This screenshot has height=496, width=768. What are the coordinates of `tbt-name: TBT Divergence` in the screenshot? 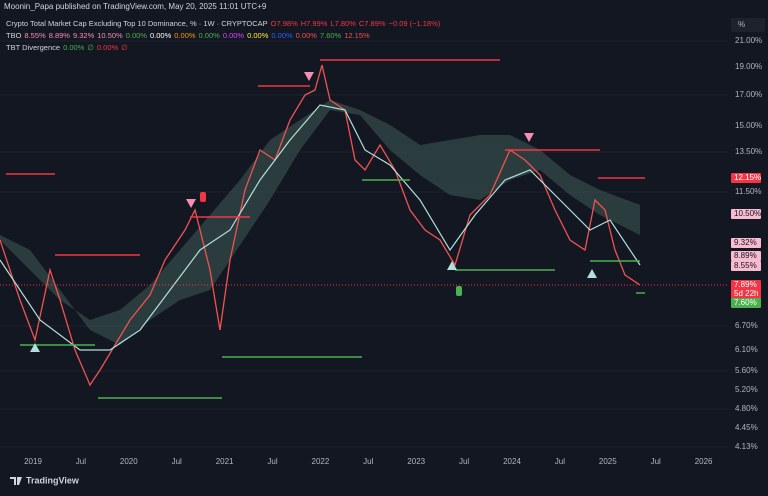 It's located at (33, 47).